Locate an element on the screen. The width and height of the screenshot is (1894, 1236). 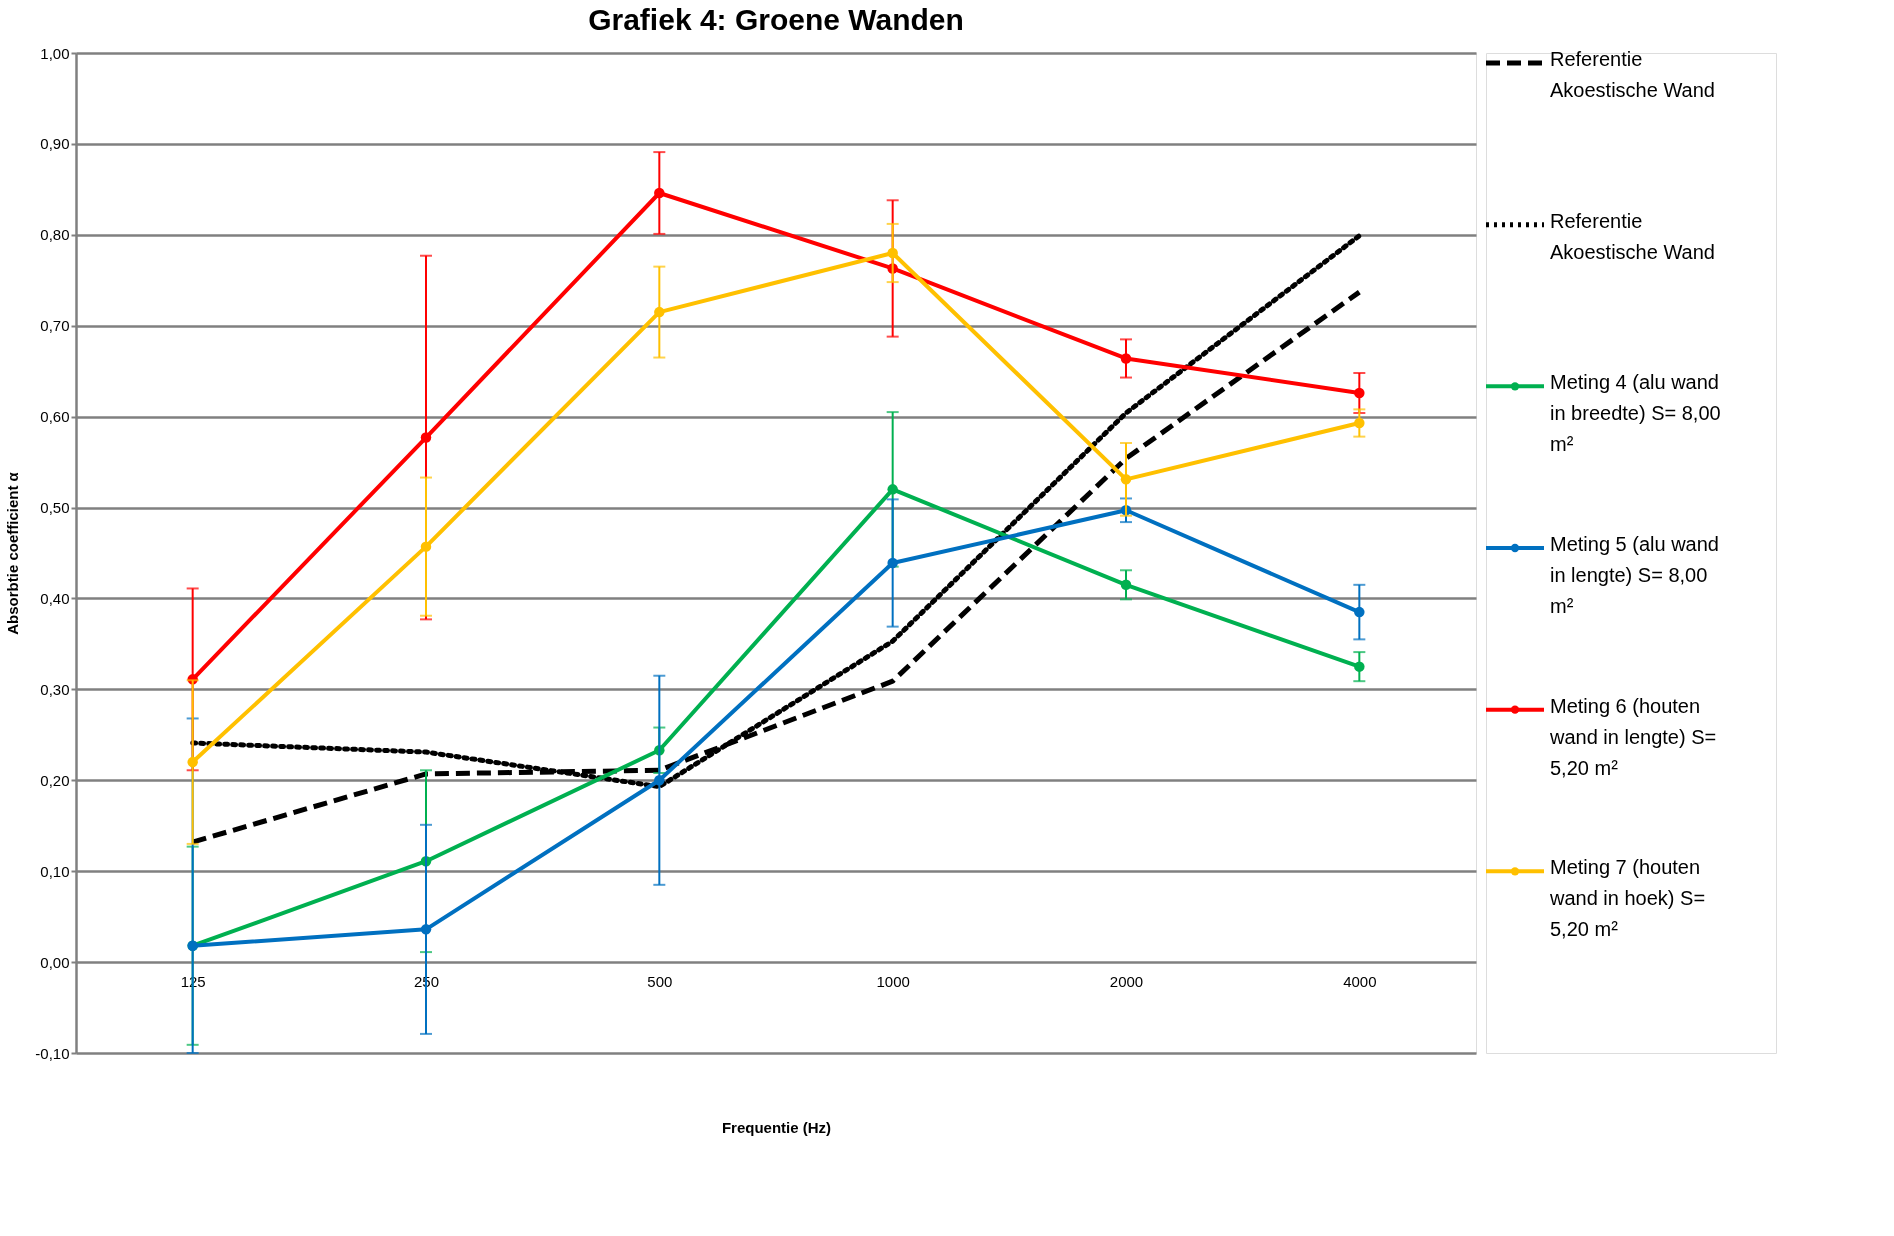
chart-title: Grafiek 4: Groene Wanden is located at coordinates (776, 19).